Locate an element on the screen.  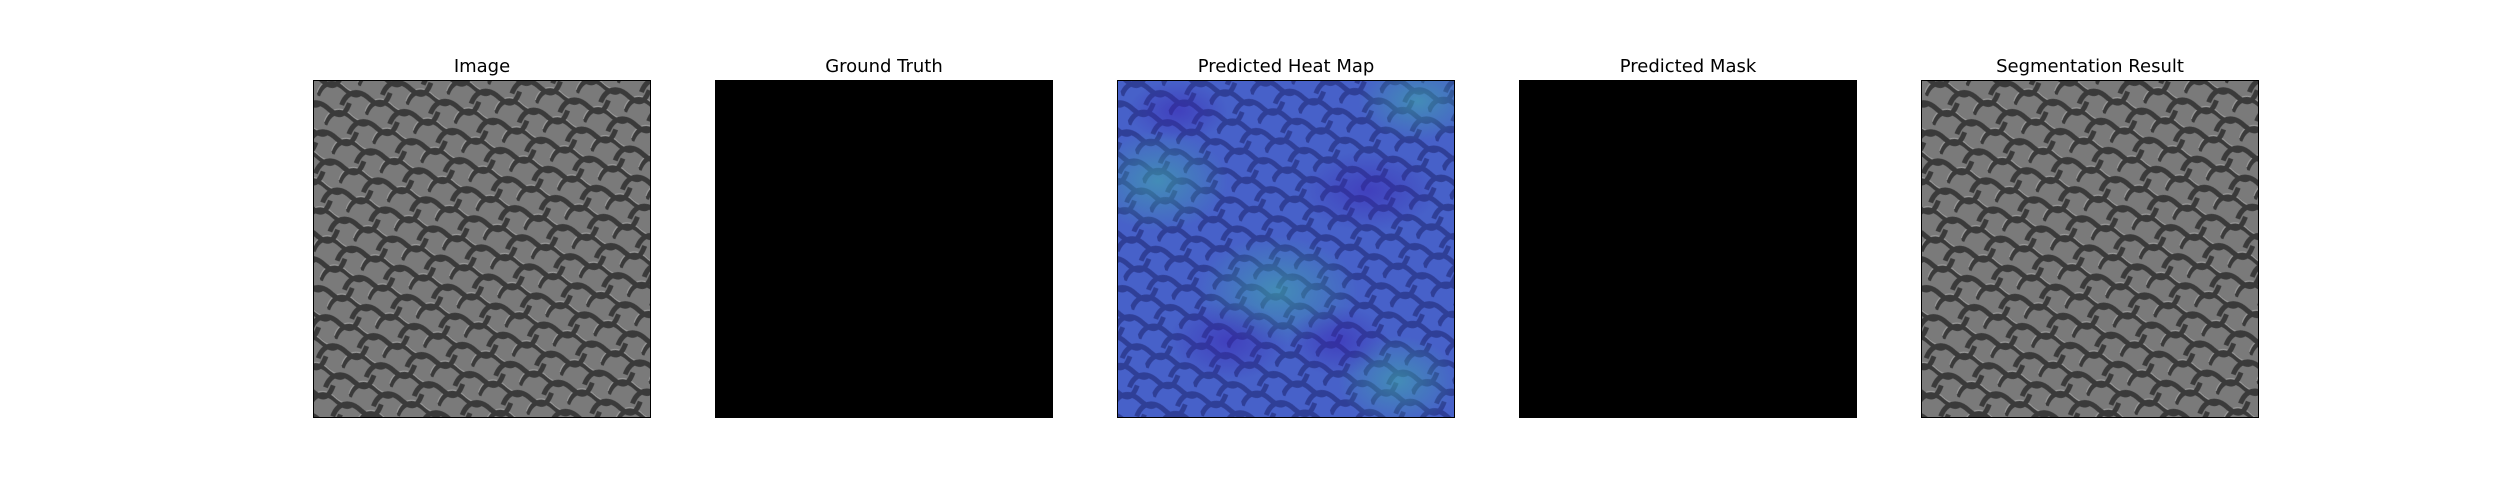
predicted-mask-frame is located at coordinates (1688, 249).